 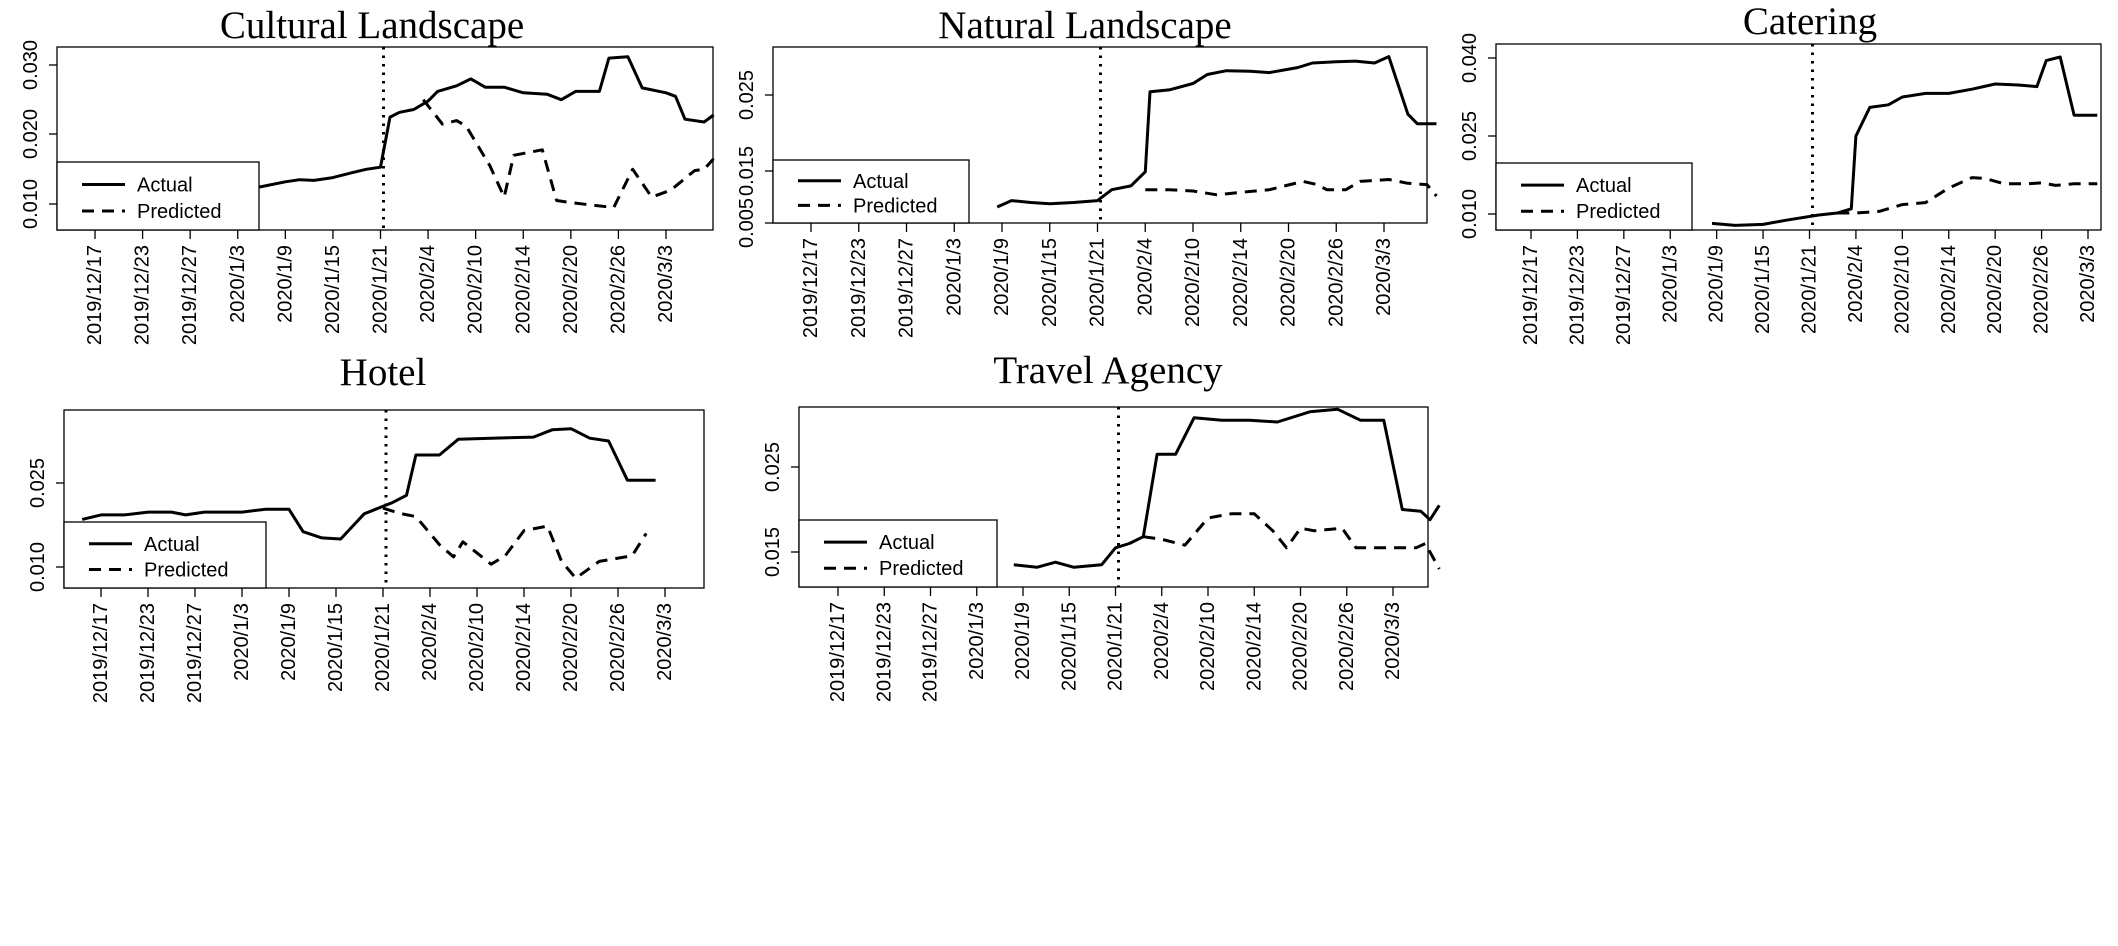 What do you see at coordinates (1810, 21) in the screenshot?
I see `chart-title: Catering` at bounding box center [1810, 21].